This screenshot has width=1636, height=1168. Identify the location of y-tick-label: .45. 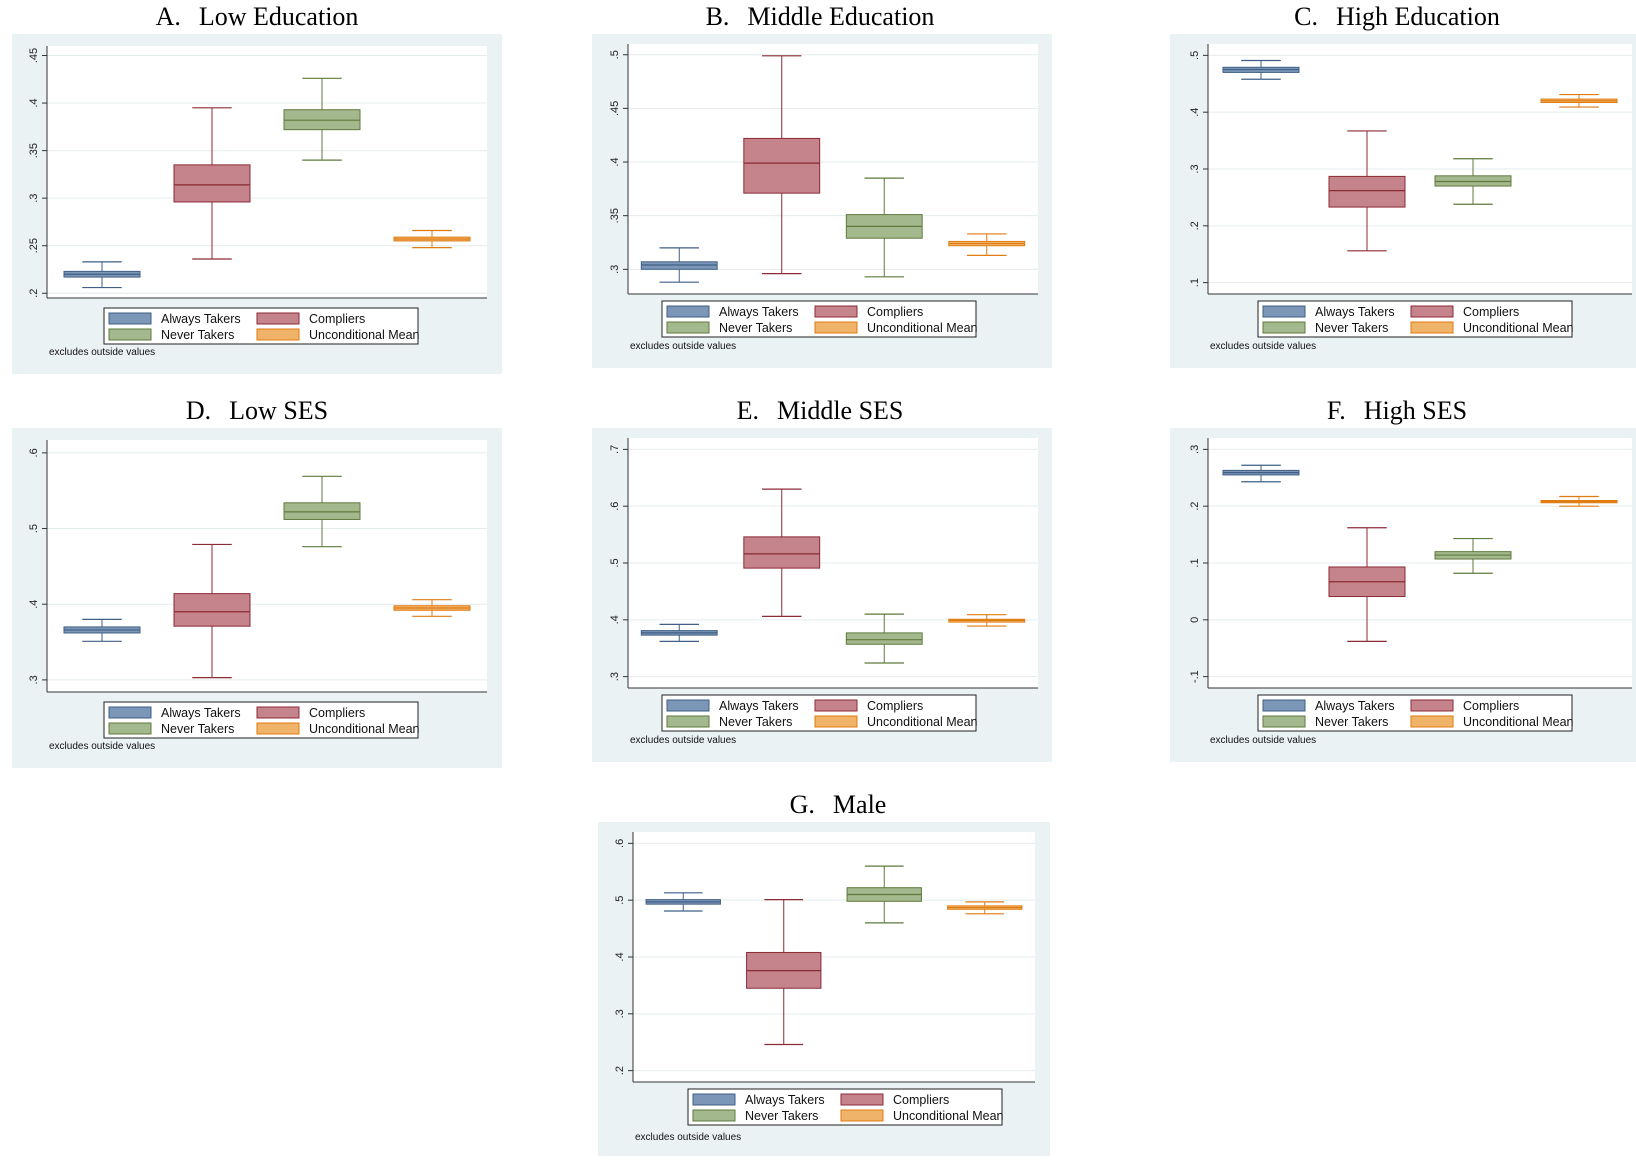
(615, 108).